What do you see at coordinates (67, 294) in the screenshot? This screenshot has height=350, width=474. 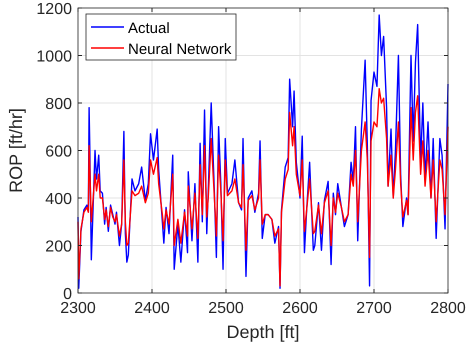 I see `y-tick-label: 0` at bounding box center [67, 294].